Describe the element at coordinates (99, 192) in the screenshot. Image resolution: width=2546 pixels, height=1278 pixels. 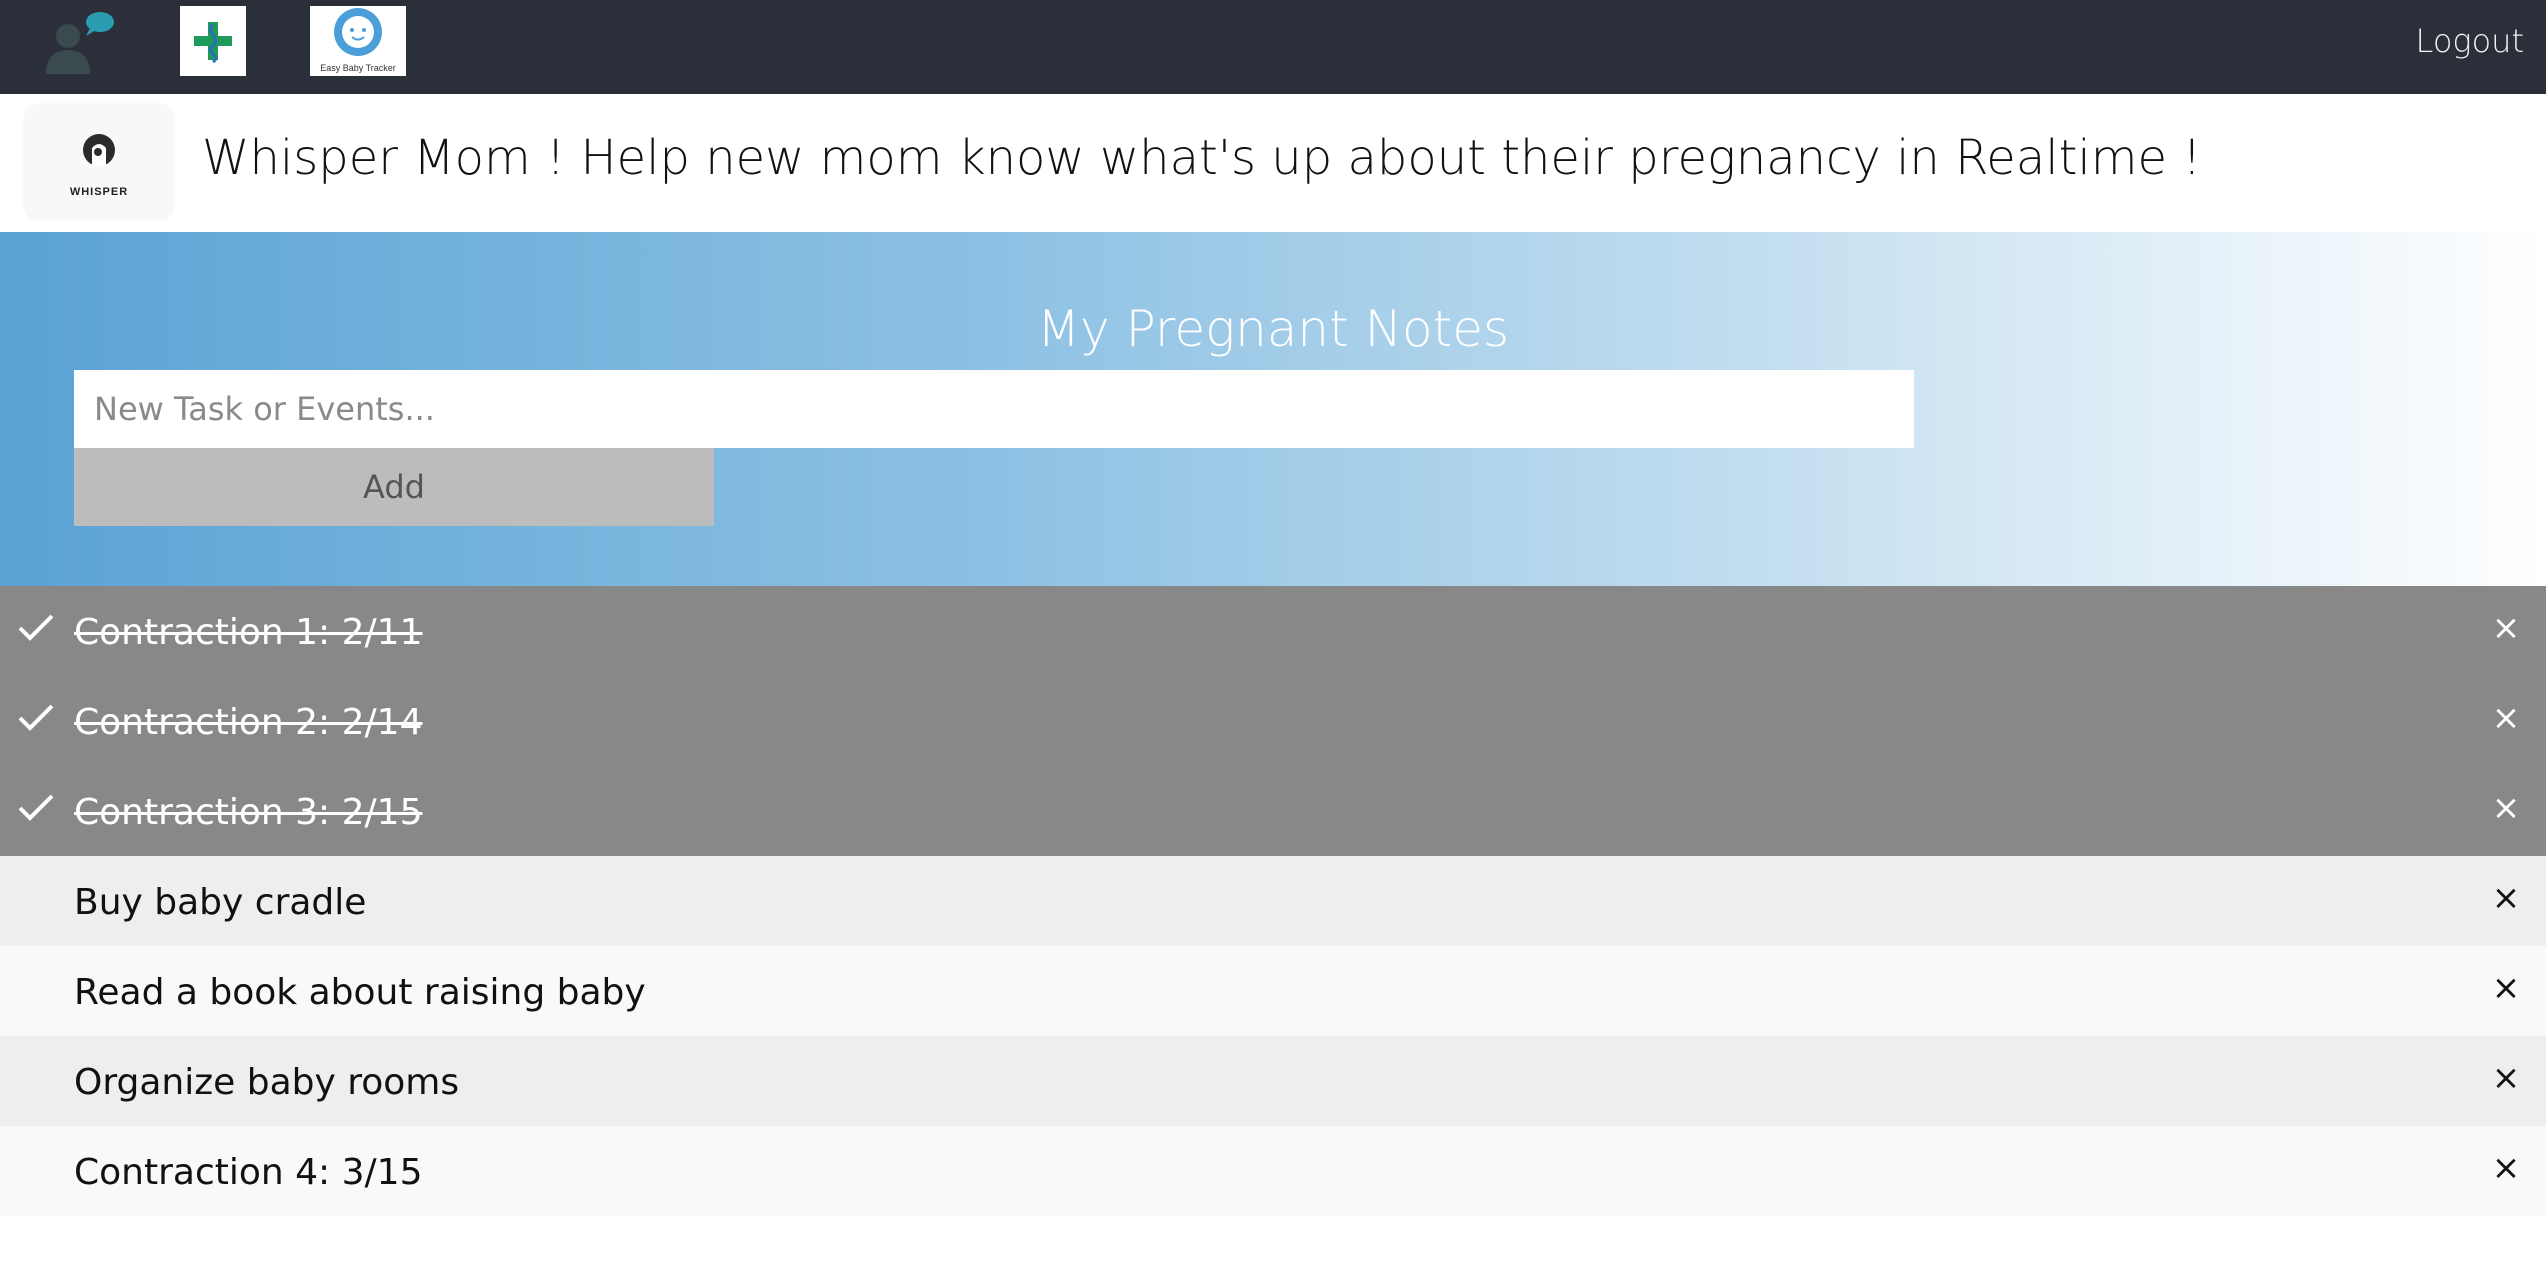
I see `whisper-logo-text: WHISPER` at that location.